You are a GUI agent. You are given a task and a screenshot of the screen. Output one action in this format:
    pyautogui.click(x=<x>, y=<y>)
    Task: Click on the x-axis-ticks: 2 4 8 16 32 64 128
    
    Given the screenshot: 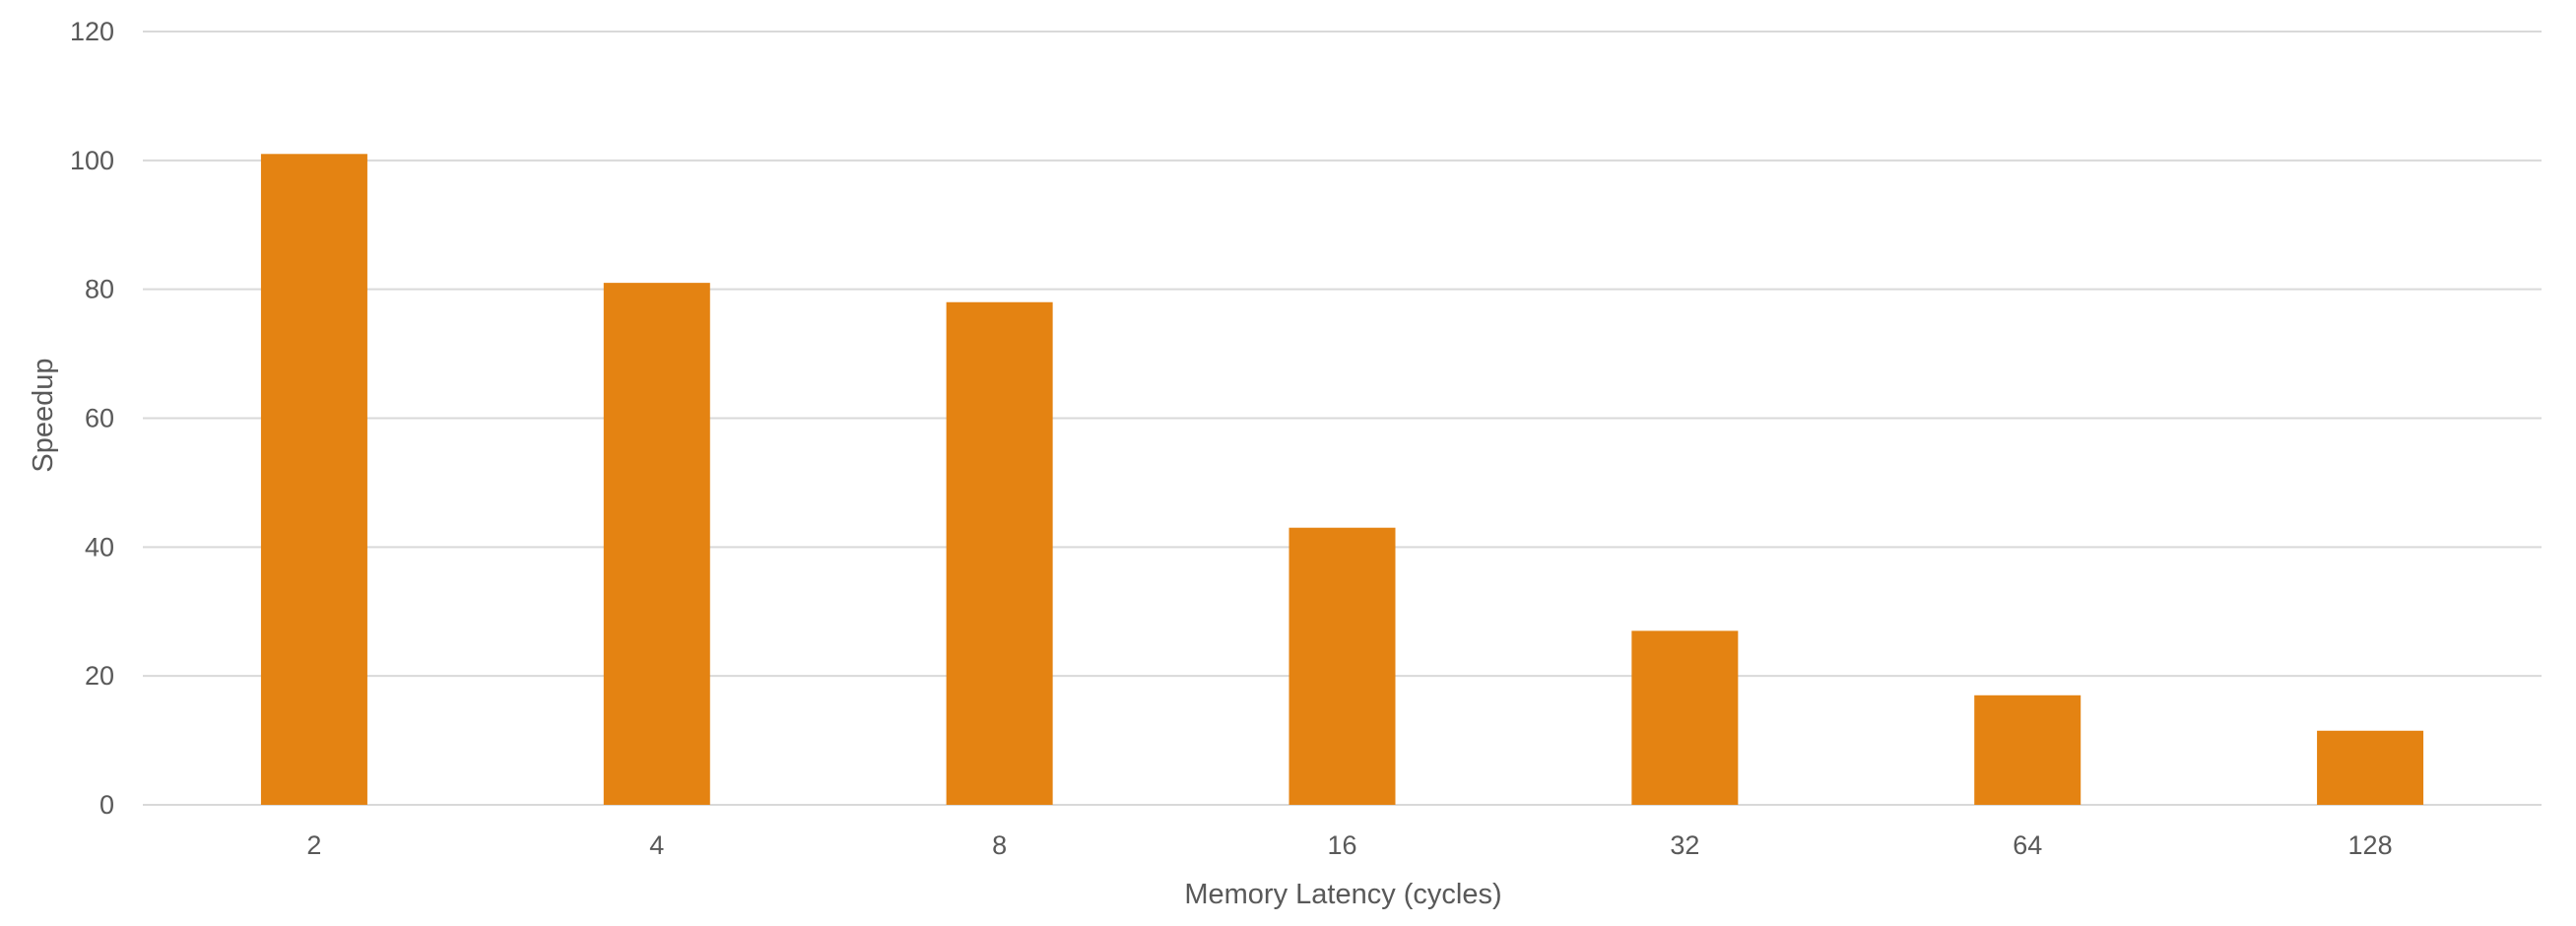 What is the action you would take?
    pyautogui.click(x=1349, y=845)
    